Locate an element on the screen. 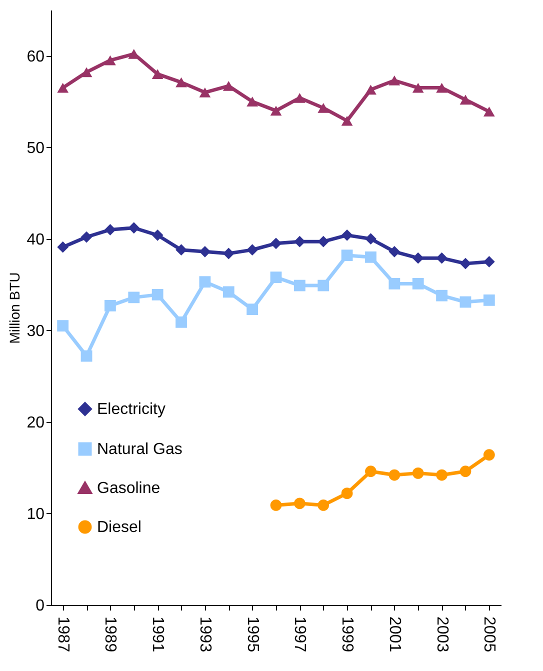 The height and width of the screenshot is (671, 543). legend-label: Natural Gas is located at coordinates (139, 449).